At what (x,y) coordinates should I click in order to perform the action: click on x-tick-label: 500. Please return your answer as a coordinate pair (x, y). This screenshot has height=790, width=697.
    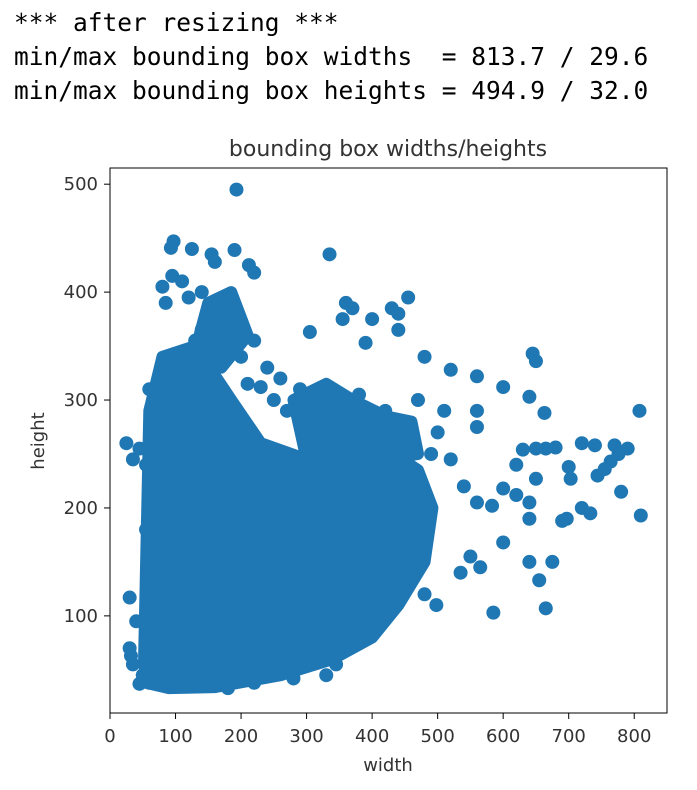
    Looking at the image, I should click on (437, 736).